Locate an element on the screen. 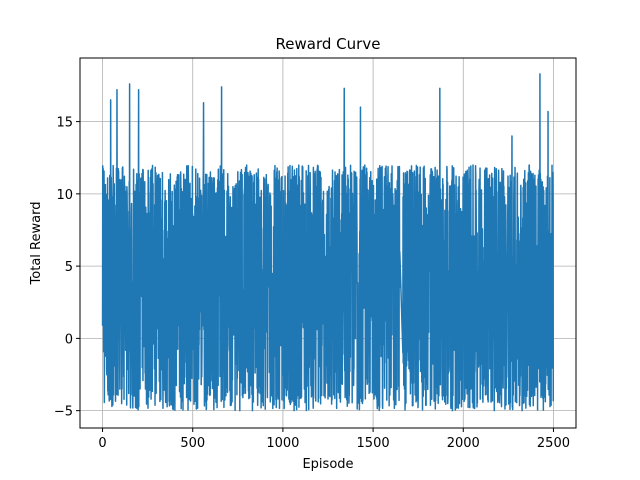 The image size is (640, 480). x-tick-label: 1500 is located at coordinates (373, 443).